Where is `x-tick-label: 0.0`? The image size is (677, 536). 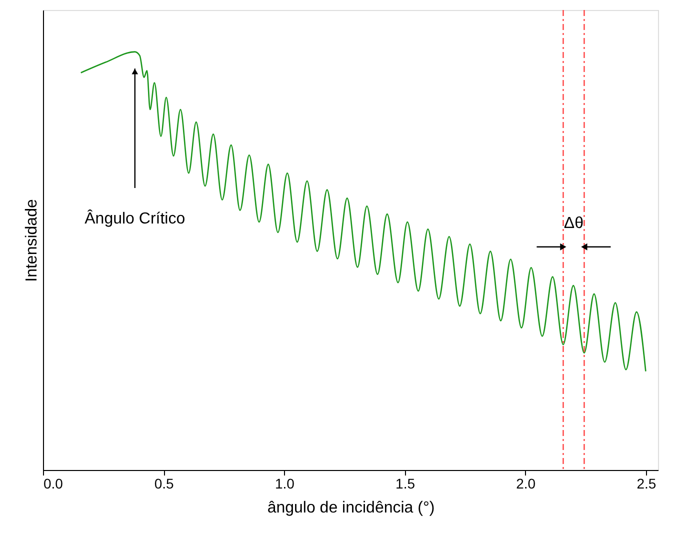 x-tick-label: 0.0 is located at coordinates (54, 484).